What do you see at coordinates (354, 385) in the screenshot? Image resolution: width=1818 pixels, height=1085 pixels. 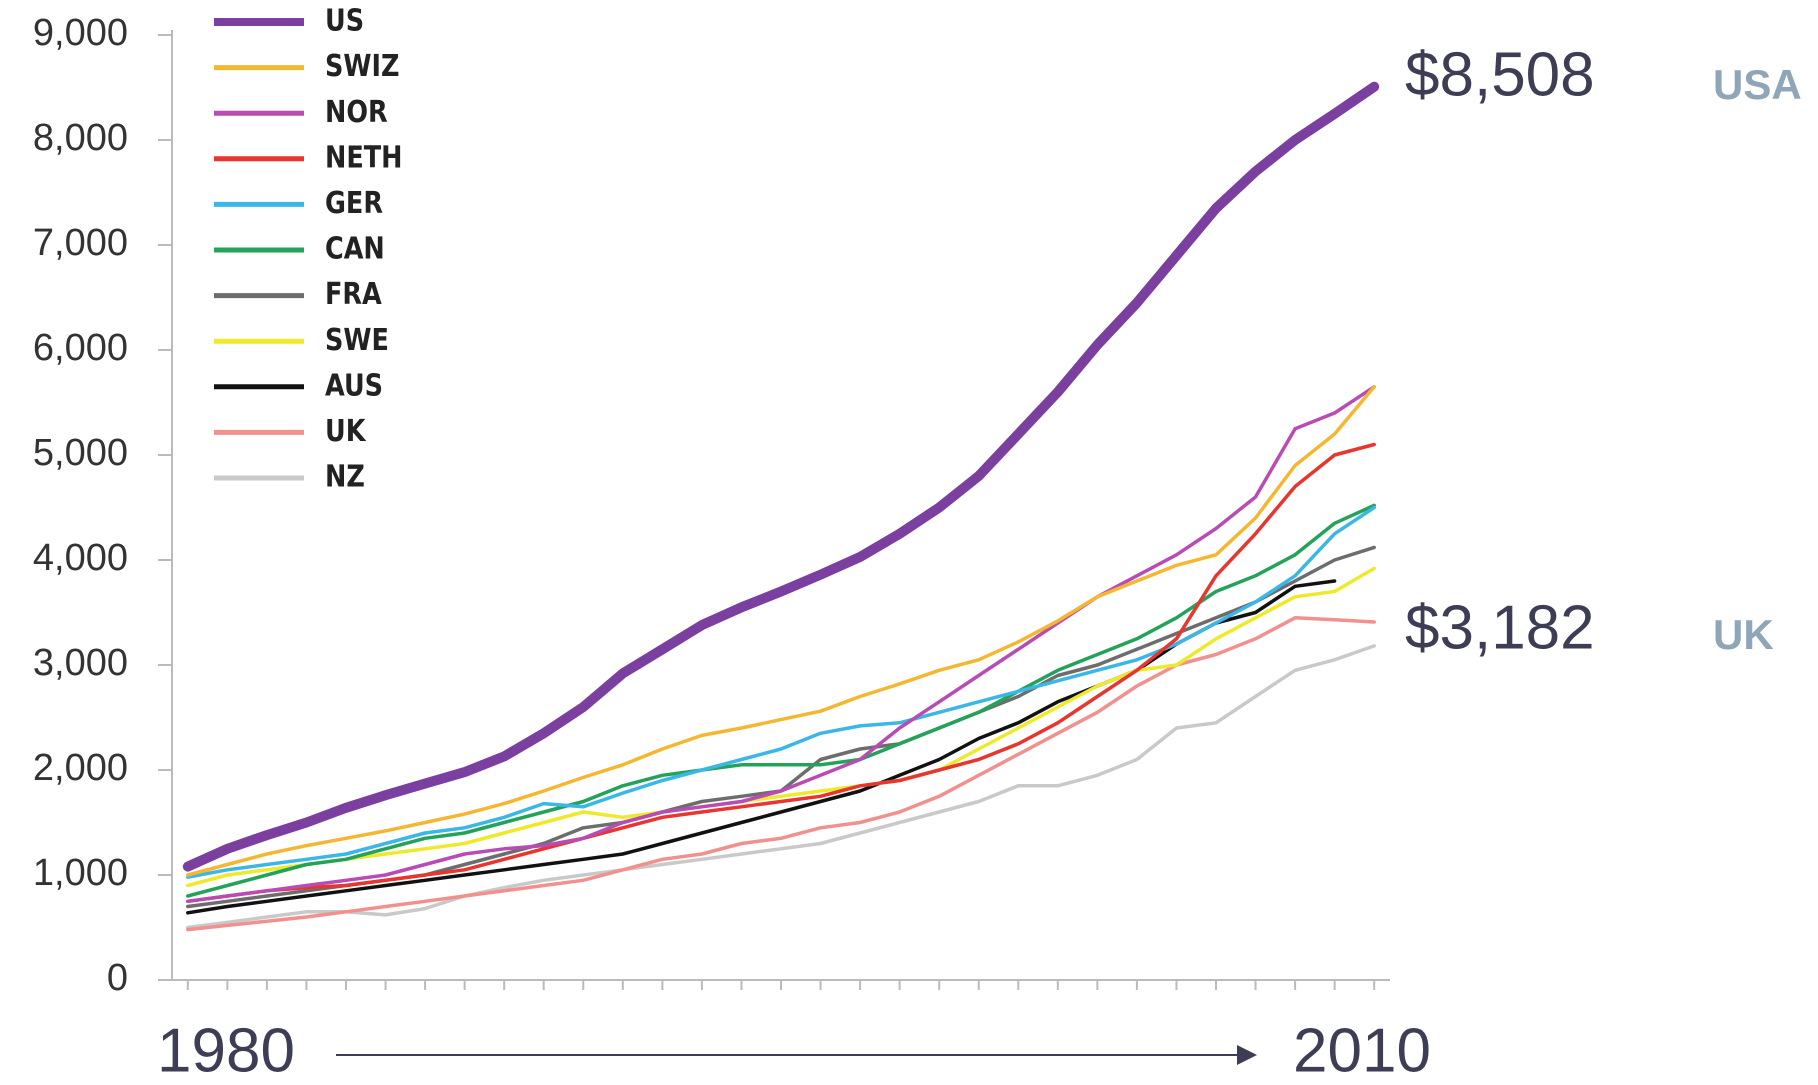 I see `legend-label: AUS` at bounding box center [354, 385].